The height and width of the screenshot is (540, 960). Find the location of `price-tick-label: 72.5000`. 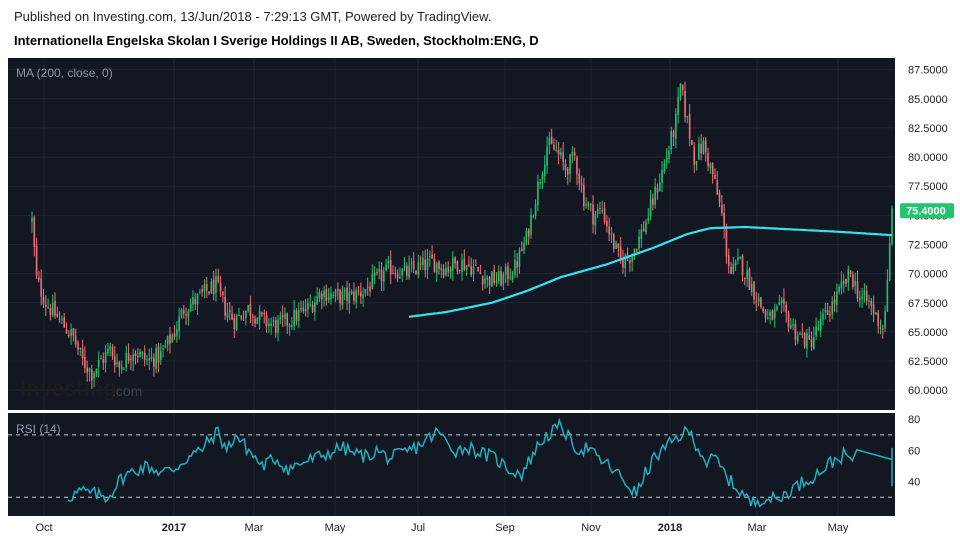

price-tick-label: 72.5000 is located at coordinates (928, 245).